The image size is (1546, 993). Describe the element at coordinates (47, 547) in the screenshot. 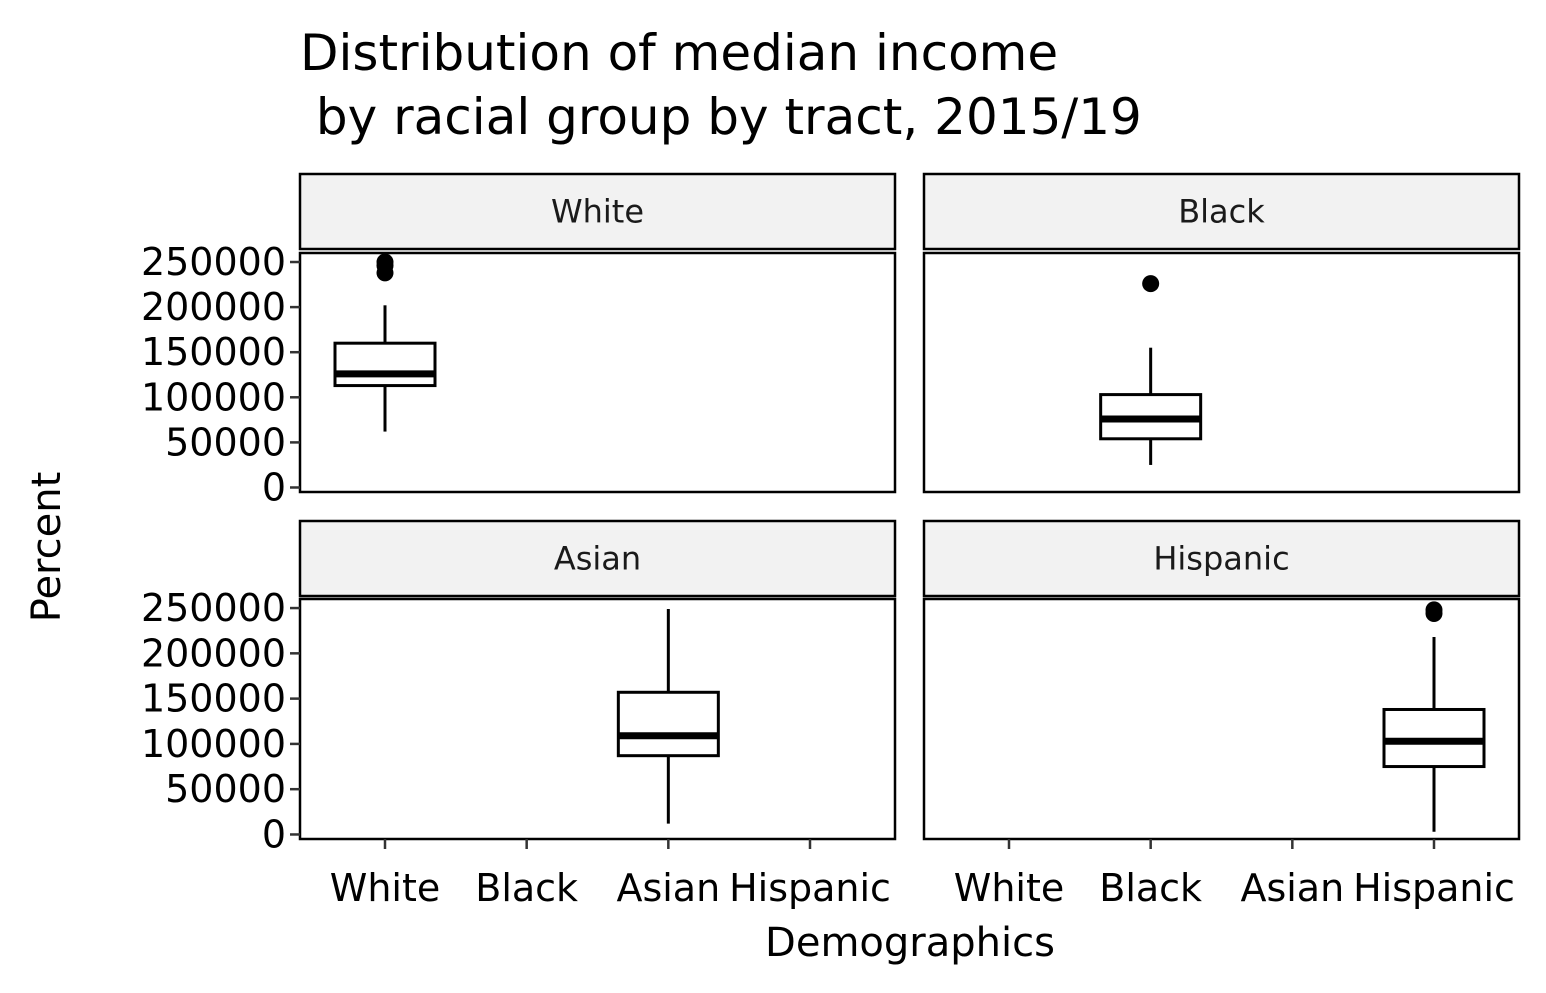

I see `y-axis-title: Percent` at that location.